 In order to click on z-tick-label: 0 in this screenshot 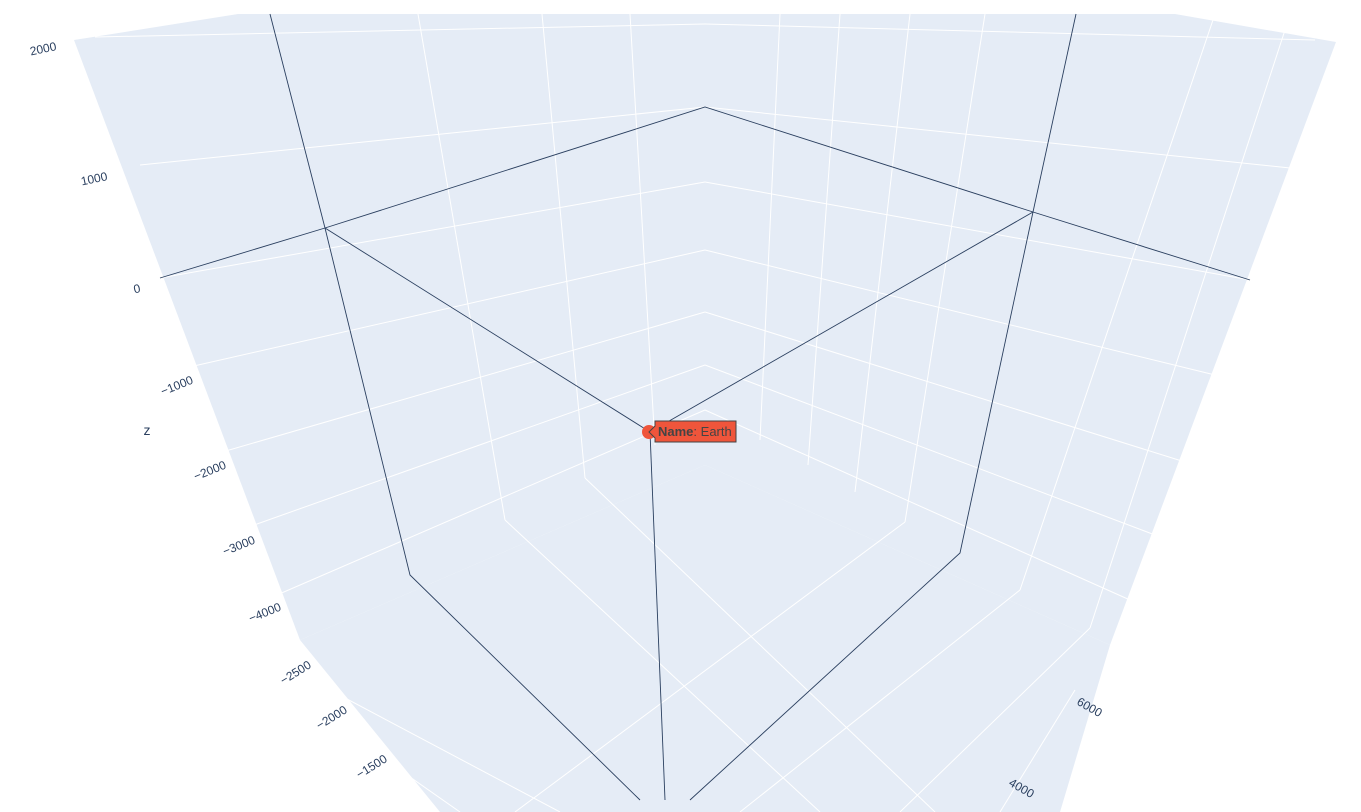, I will do `click(137, 288)`.